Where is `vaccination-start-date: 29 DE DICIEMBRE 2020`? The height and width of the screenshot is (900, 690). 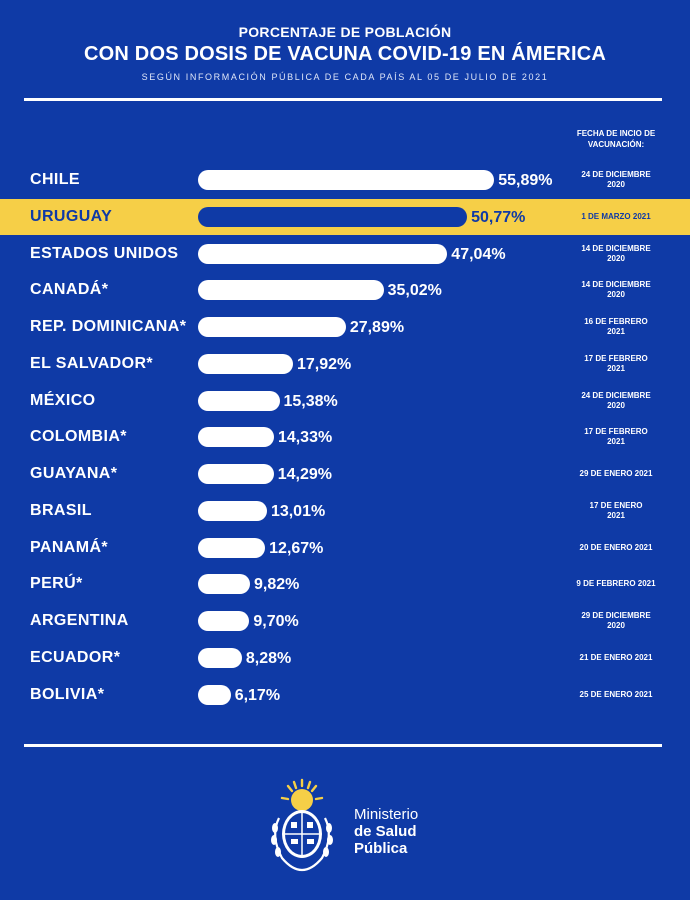 vaccination-start-date: 29 DE DICIEMBRE 2020 is located at coordinates (616, 621).